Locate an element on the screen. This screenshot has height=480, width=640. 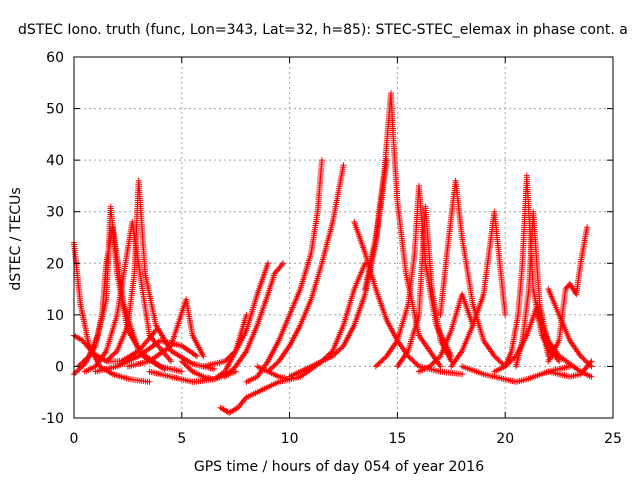
y-tick-label: 30 is located at coordinates (55, 213).